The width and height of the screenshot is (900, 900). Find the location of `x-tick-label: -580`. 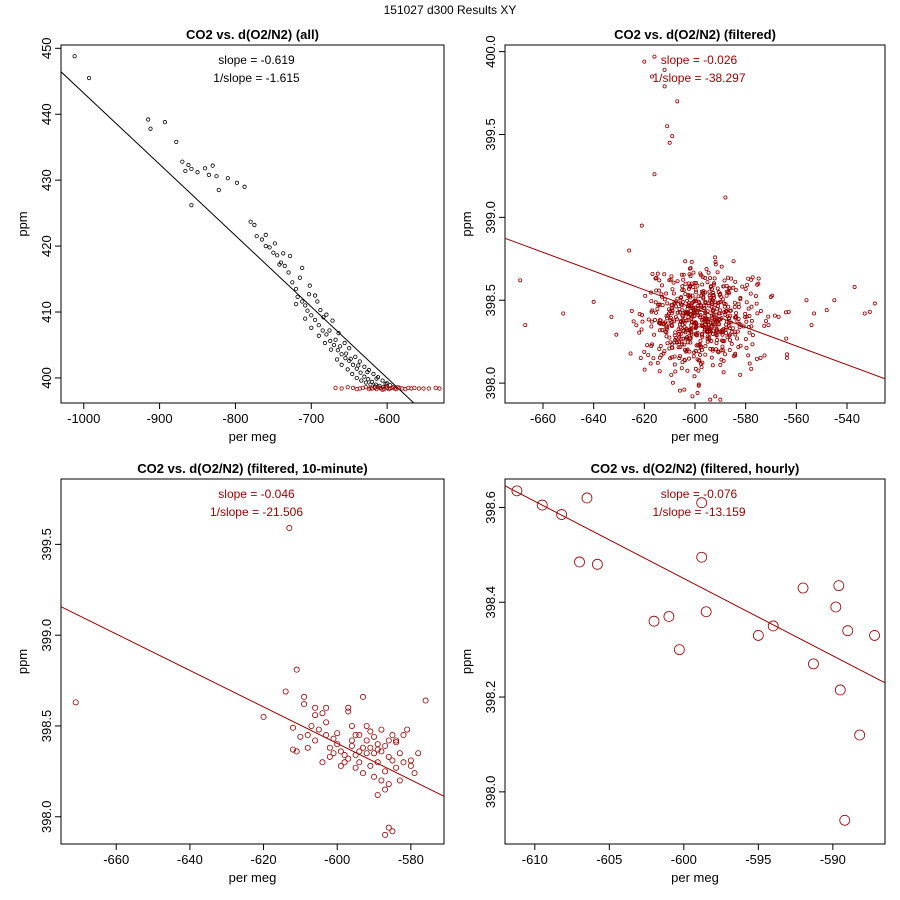

x-tick-label: -580 is located at coordinates (411, 859).